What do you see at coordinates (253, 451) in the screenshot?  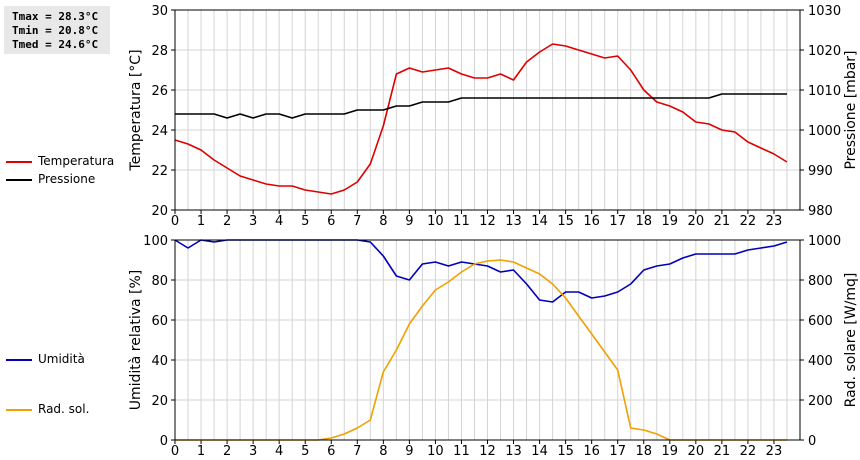 I see `chart2-x-tick-label: 3` at bounding box center [253, 451].